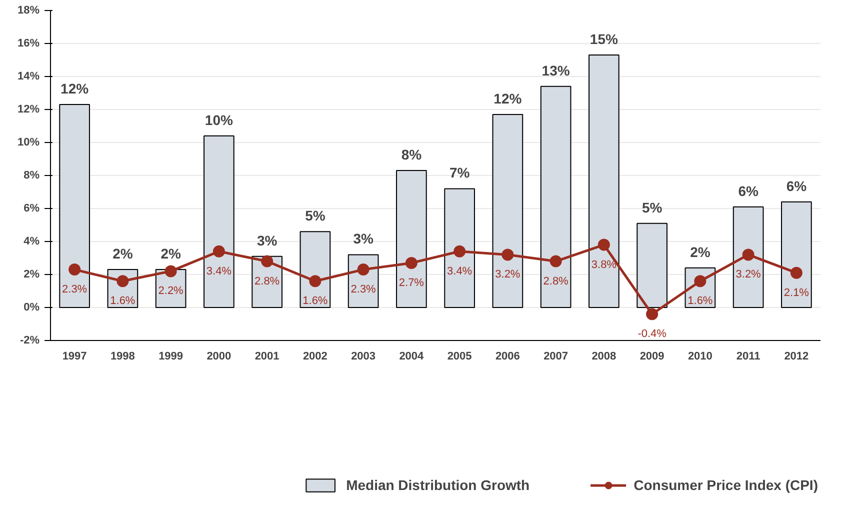 This screenshot has height=506, width=865. What do you see at coordinates (28, 142) in the screenshot?
I see `y-tick-label: 10%` at bounding box center [28, 142].